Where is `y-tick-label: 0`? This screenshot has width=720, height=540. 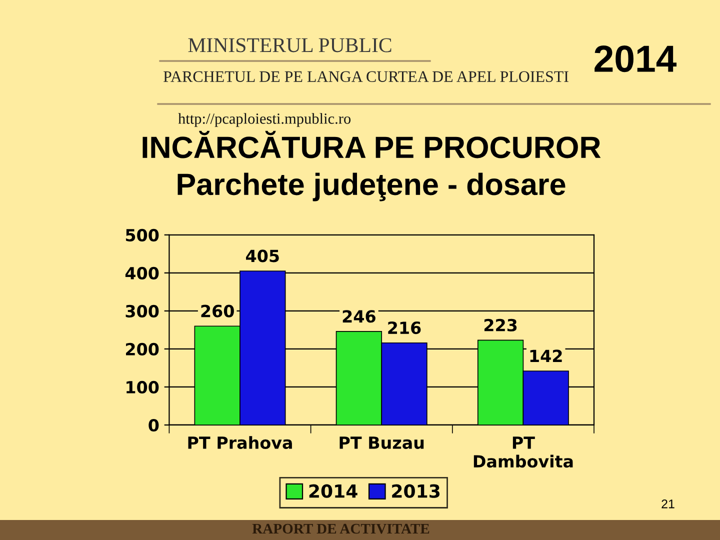 y-tick-label: 0 is located at coordinates (153, 425).